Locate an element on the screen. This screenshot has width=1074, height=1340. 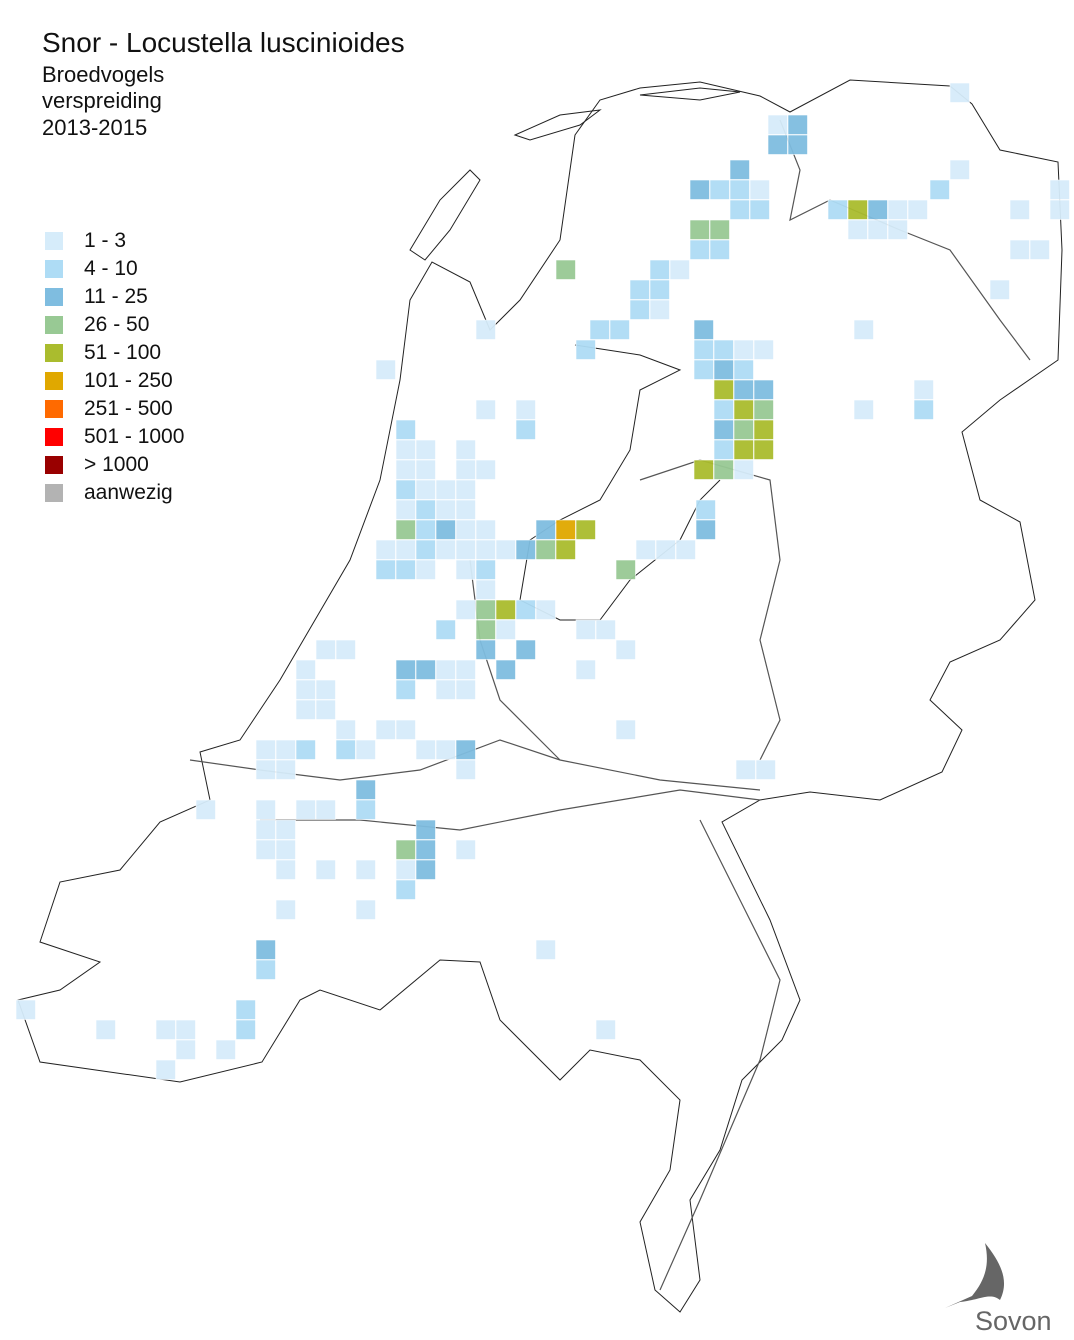
legend-label: 11 - 25 is located at coordinates (116, 296).